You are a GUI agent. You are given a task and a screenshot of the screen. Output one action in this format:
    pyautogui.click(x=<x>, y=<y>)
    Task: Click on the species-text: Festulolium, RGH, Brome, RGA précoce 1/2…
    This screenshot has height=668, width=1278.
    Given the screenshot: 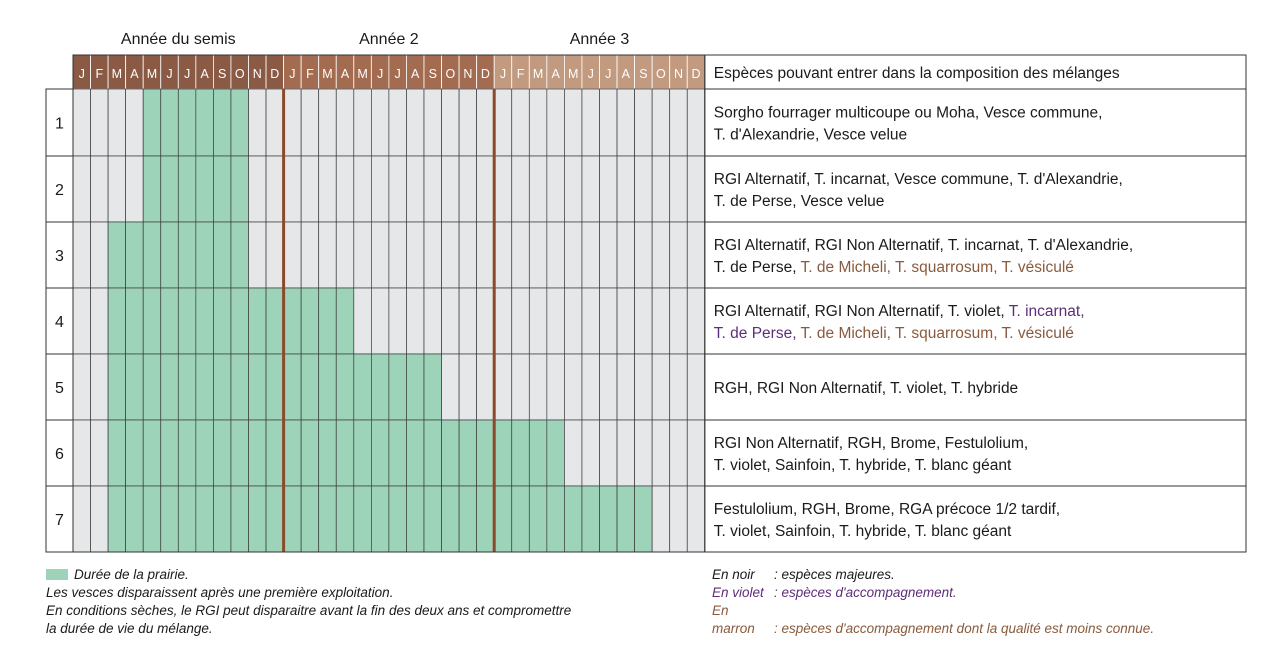 What is the action you would take?
    pyautogui.click(x=887, y=509)
    